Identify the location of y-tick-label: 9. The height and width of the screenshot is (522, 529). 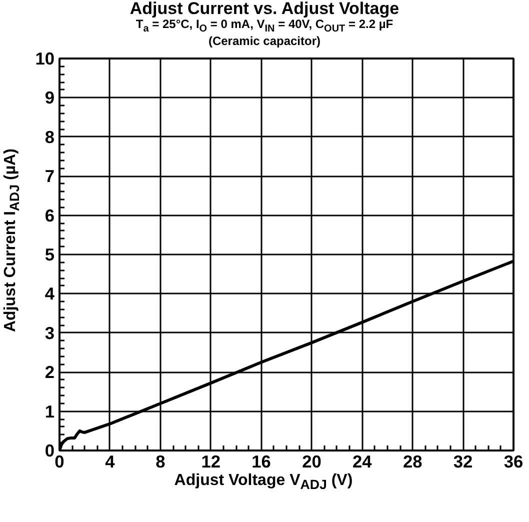
(49, 98).